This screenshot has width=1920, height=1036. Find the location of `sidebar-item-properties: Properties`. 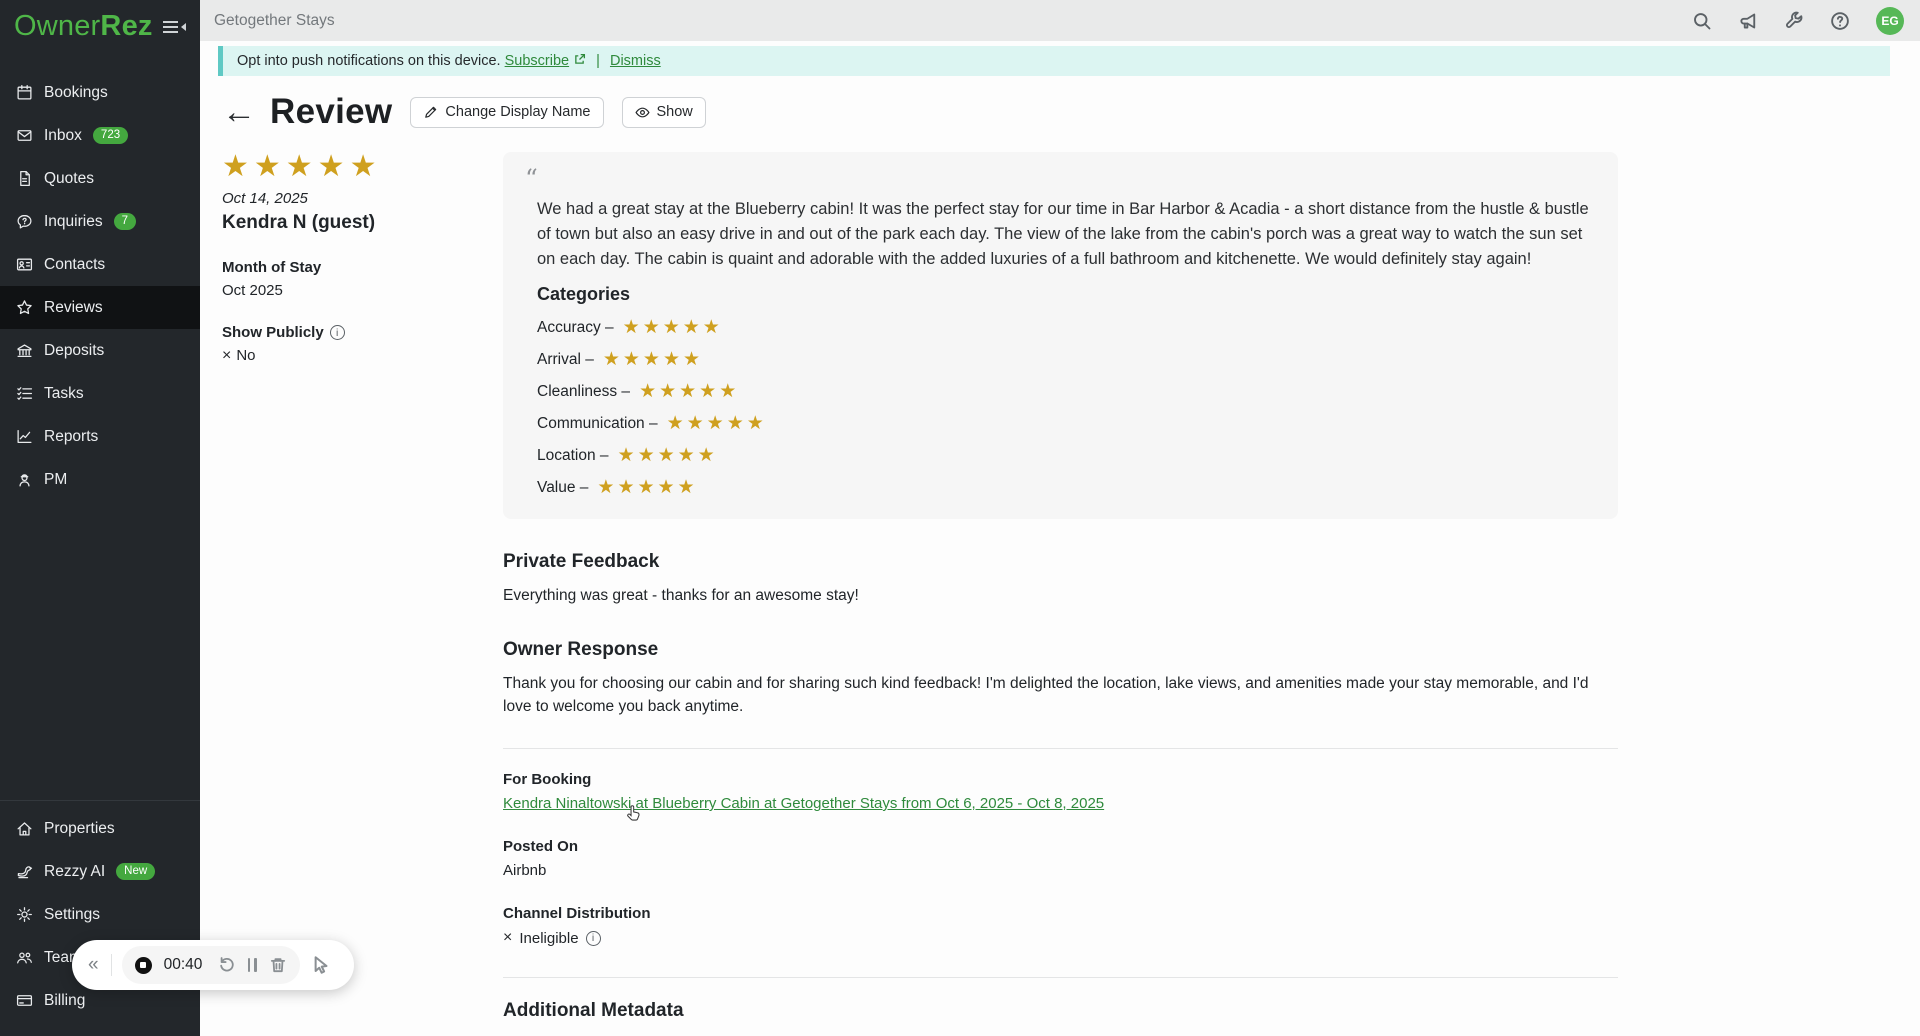

sidebar-item-properties: Properties is located at coordinates (100, 828).